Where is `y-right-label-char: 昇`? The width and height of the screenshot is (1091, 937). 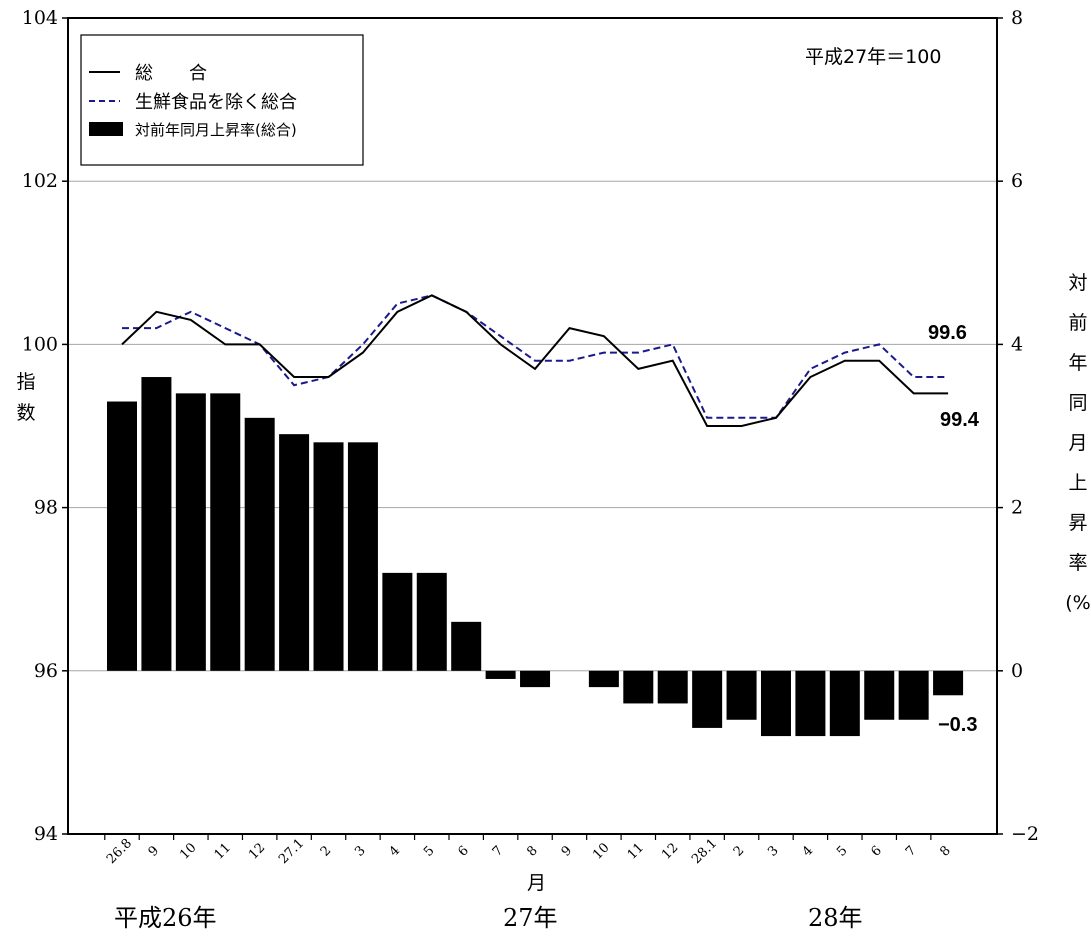 y-right-label-char: 昇 is located at coordinates (1077, 523).